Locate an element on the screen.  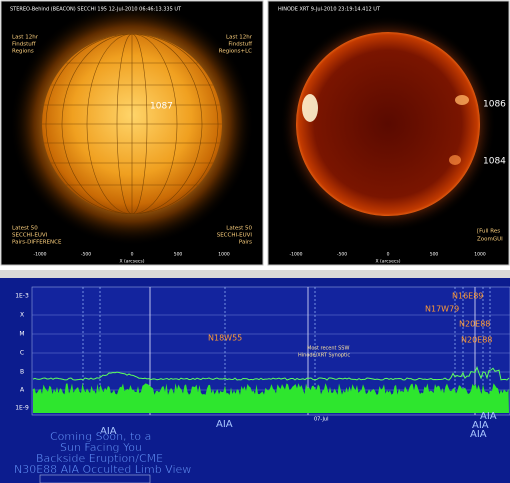
note: Most recent SSW is located at coordinates (328, 349).